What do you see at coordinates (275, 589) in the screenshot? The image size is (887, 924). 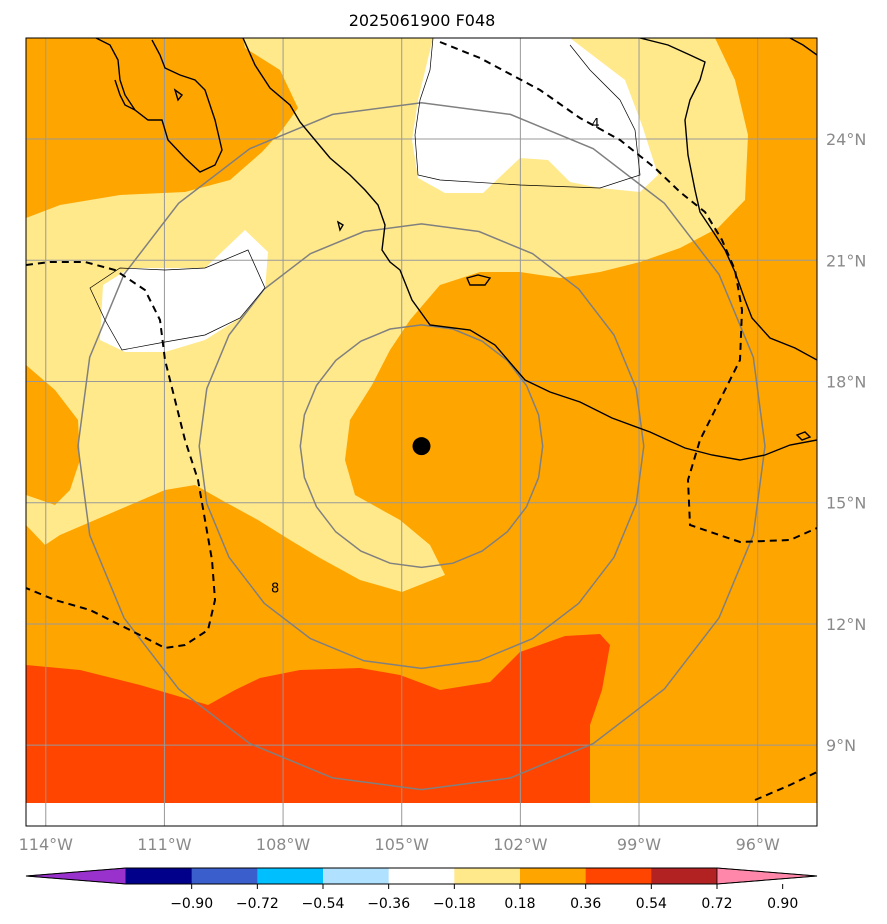 I see `contour-label-1: 8` at bounding box center [275, 589].